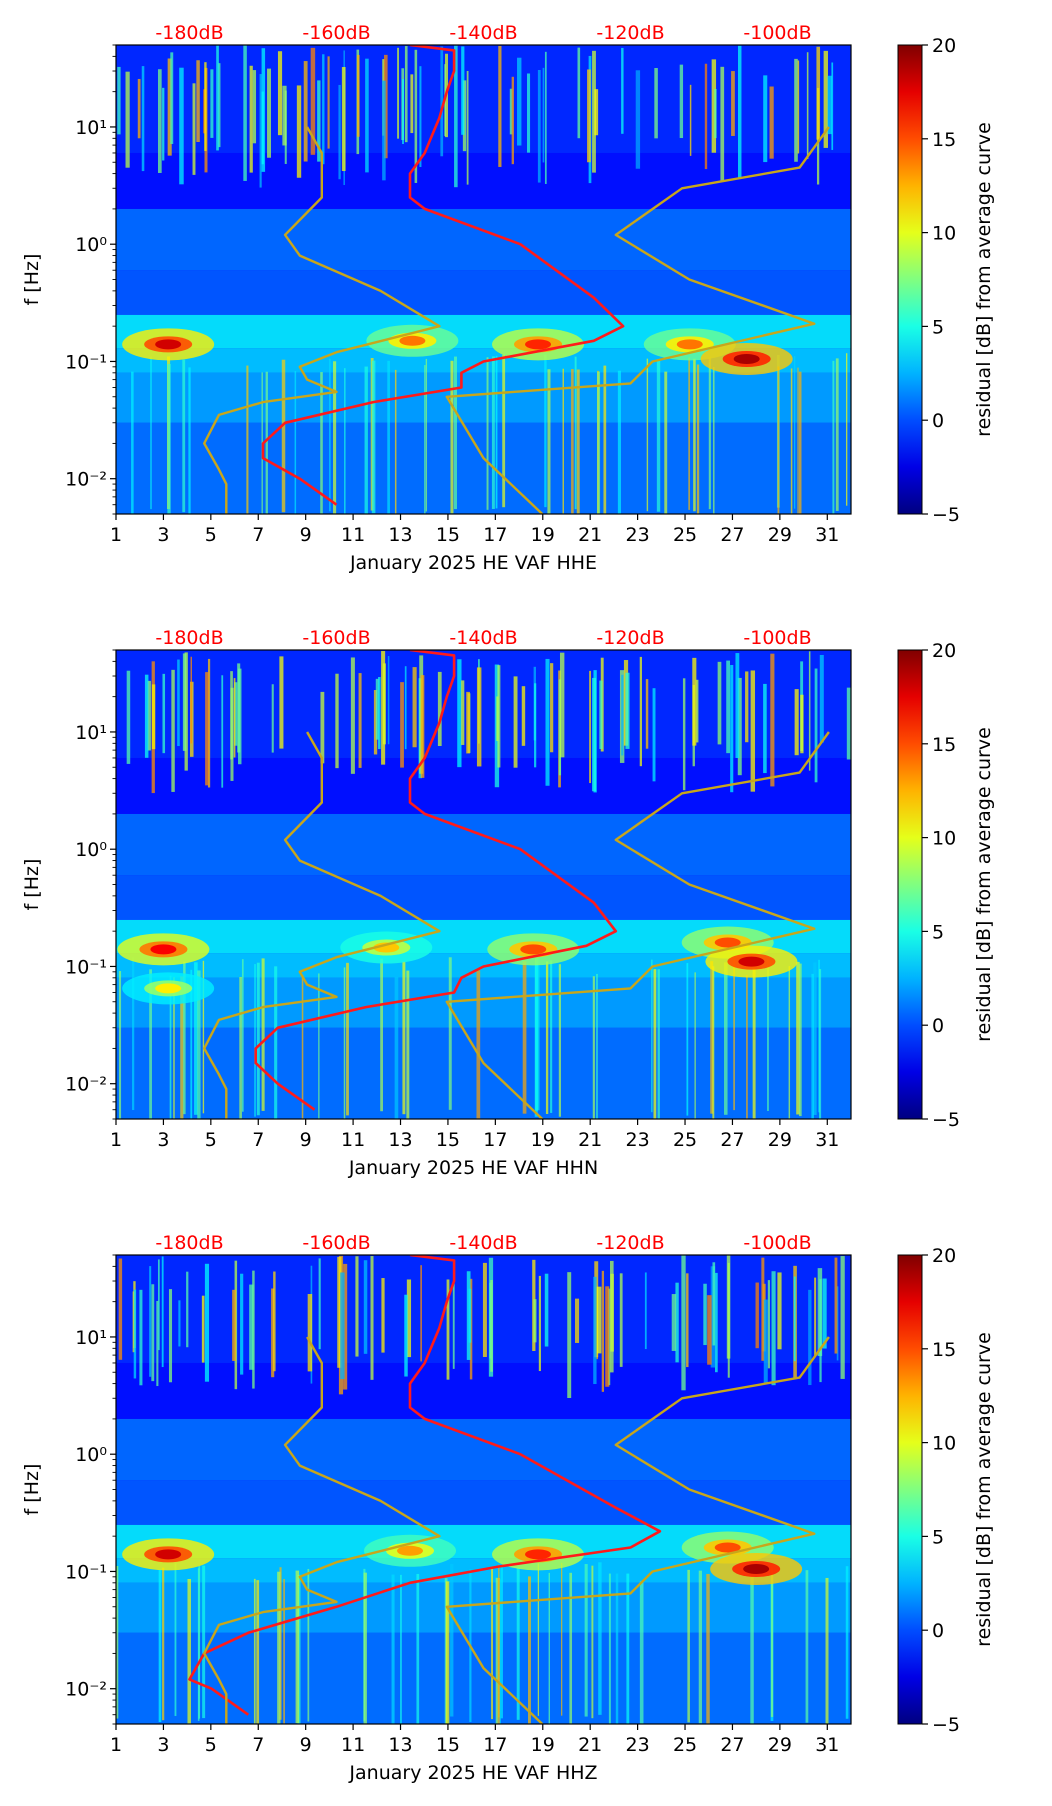 This screenshot has width=1052, height=1806. I want to click on curve-noise_model_high_dB, so click(637, 925).